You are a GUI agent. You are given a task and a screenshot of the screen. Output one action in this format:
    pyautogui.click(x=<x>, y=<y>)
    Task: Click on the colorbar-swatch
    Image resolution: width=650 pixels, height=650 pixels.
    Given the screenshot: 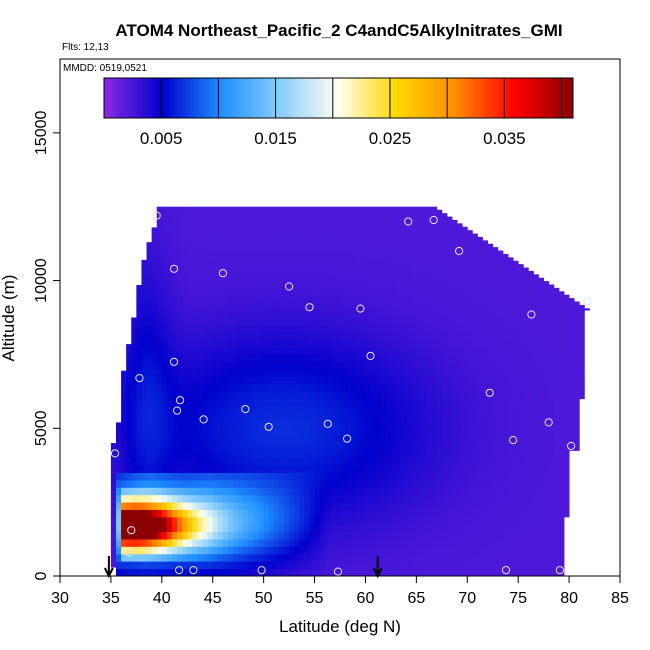 What is the action you would take?
    pyautogui.click(x=223, y=98)
    